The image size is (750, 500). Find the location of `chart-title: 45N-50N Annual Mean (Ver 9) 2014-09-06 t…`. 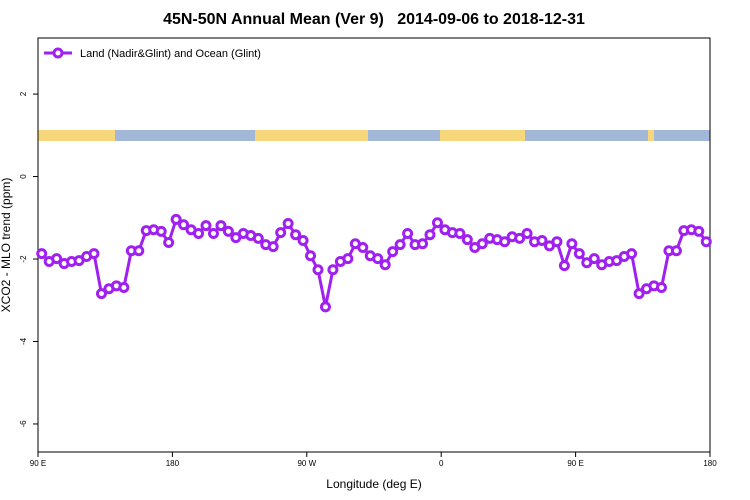

chart-title: 45N-50N Annual Mean (Ver 9) 2014-09-06 t… is located at coordinates (374, 19).